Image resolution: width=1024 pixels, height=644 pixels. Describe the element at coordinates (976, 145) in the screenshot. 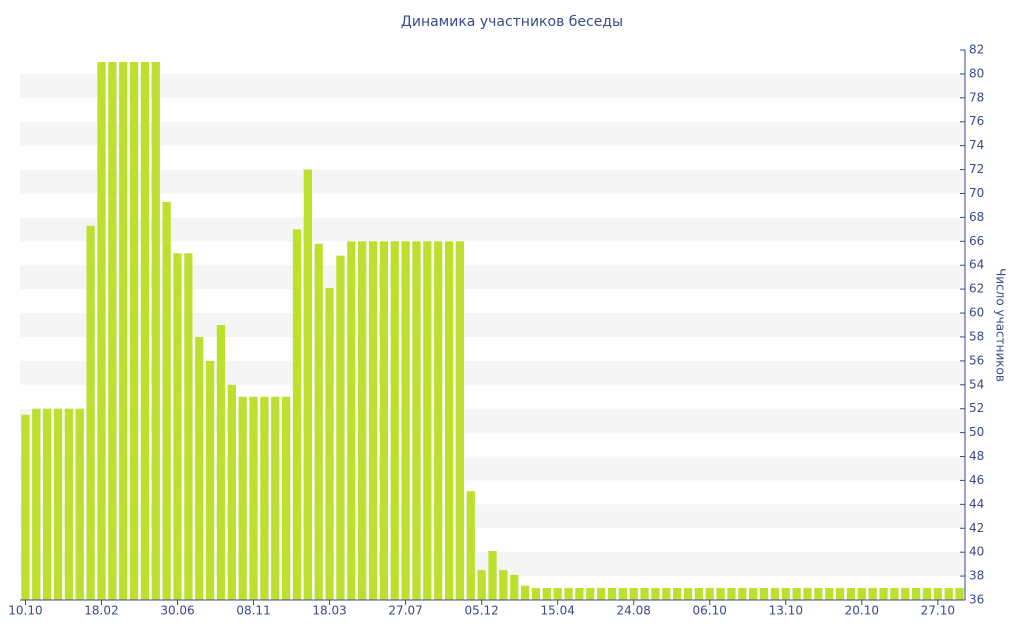

I see `y-tick-label: 74` at that location.